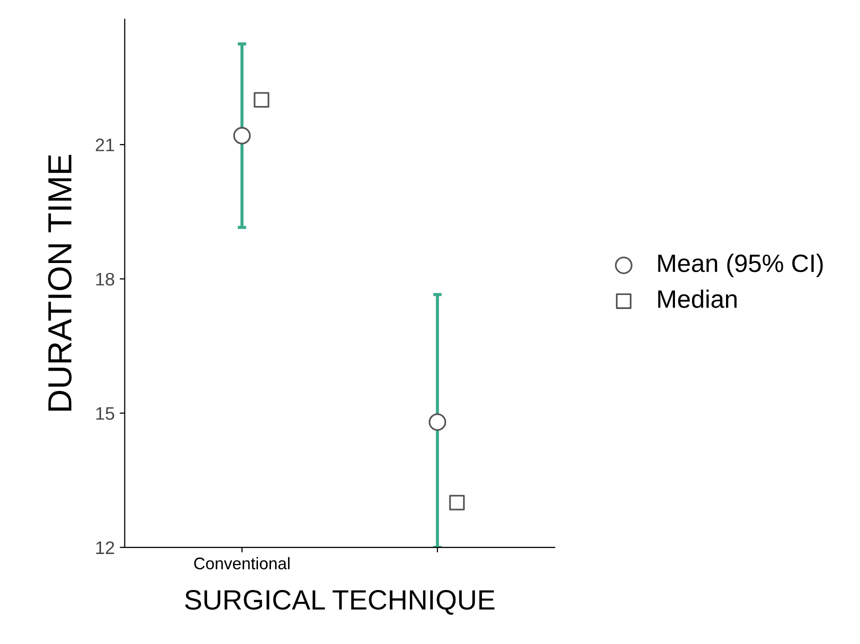 This screenshot has width=860, height=644. What do you see at coordinates (697, 299) in the screenshot?
I see `legend-label: Median` at bounding box center [697, 299].